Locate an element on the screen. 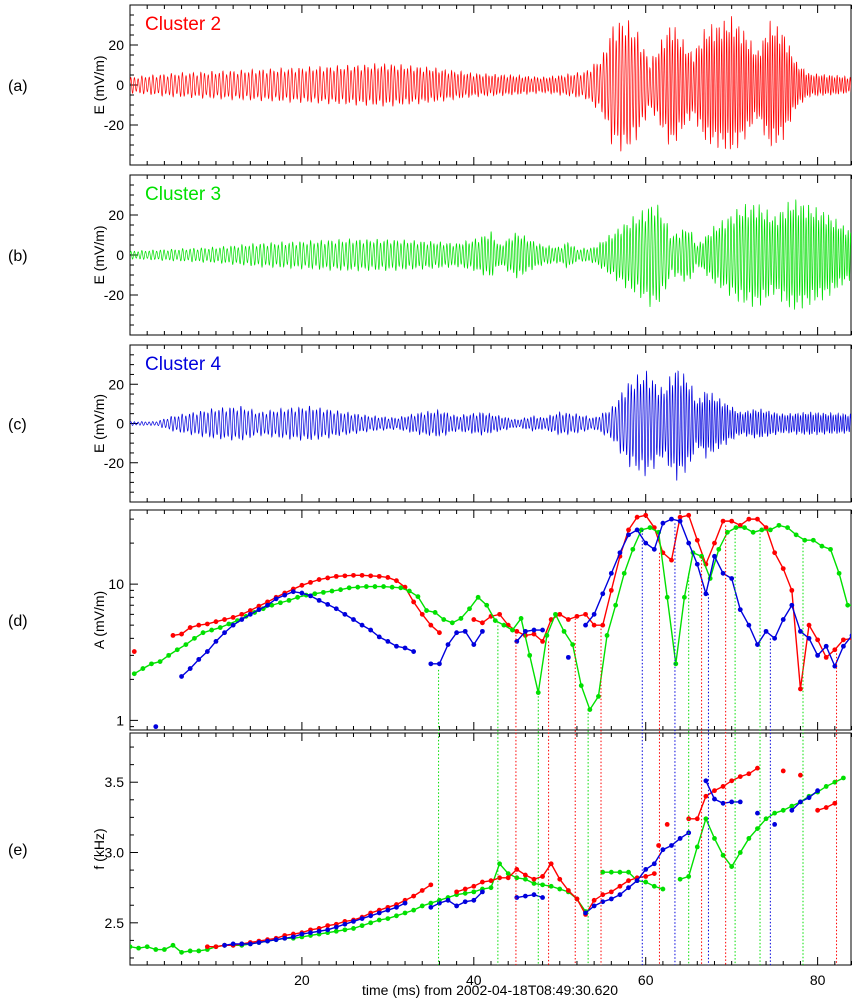 The width and height of the screenshot is (852, 1005). y-axis-label: E (mV/m) is located at coordinates (99, 84).